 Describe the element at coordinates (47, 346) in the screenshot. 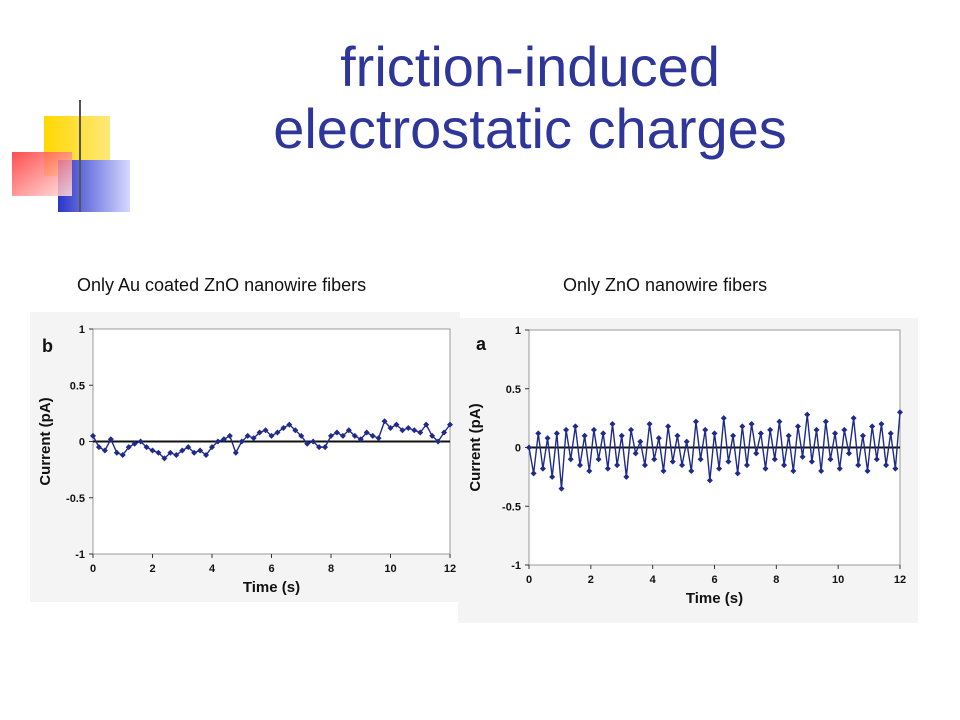

I see `panel-label: b` at that location.